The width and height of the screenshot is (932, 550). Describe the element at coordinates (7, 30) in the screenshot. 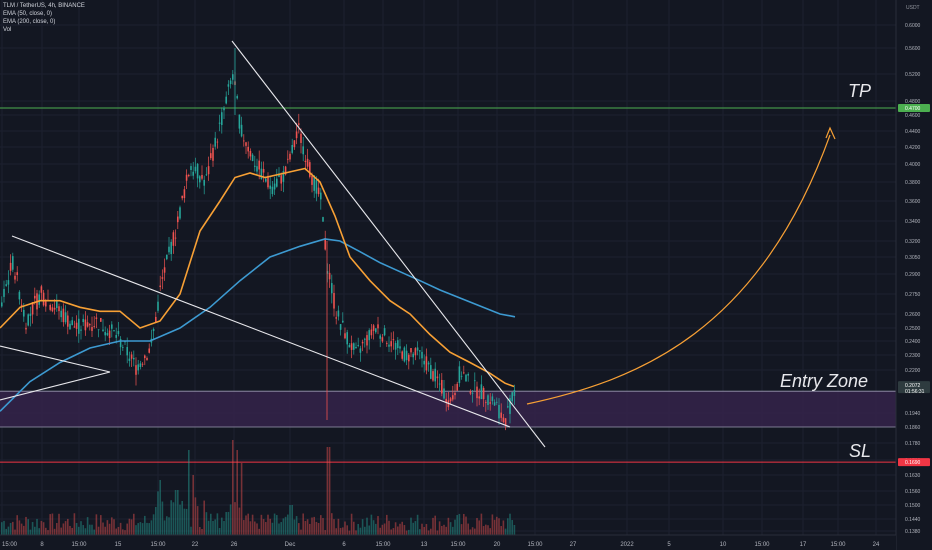

I see `indicator-volume: Vol` at that location.